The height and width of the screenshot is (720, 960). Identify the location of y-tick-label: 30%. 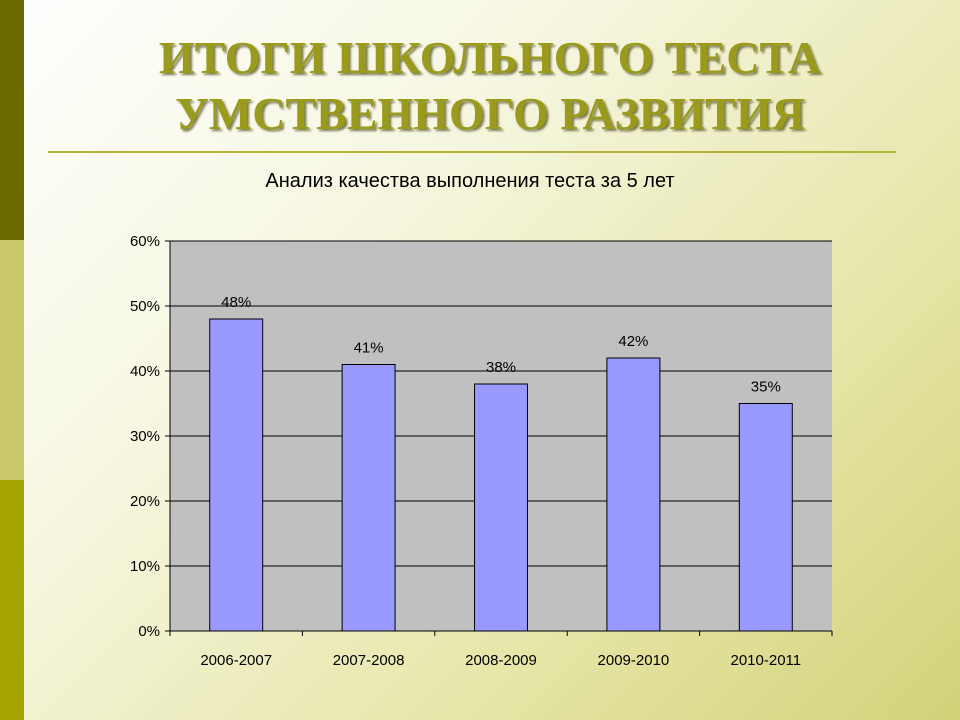
(145, 436).